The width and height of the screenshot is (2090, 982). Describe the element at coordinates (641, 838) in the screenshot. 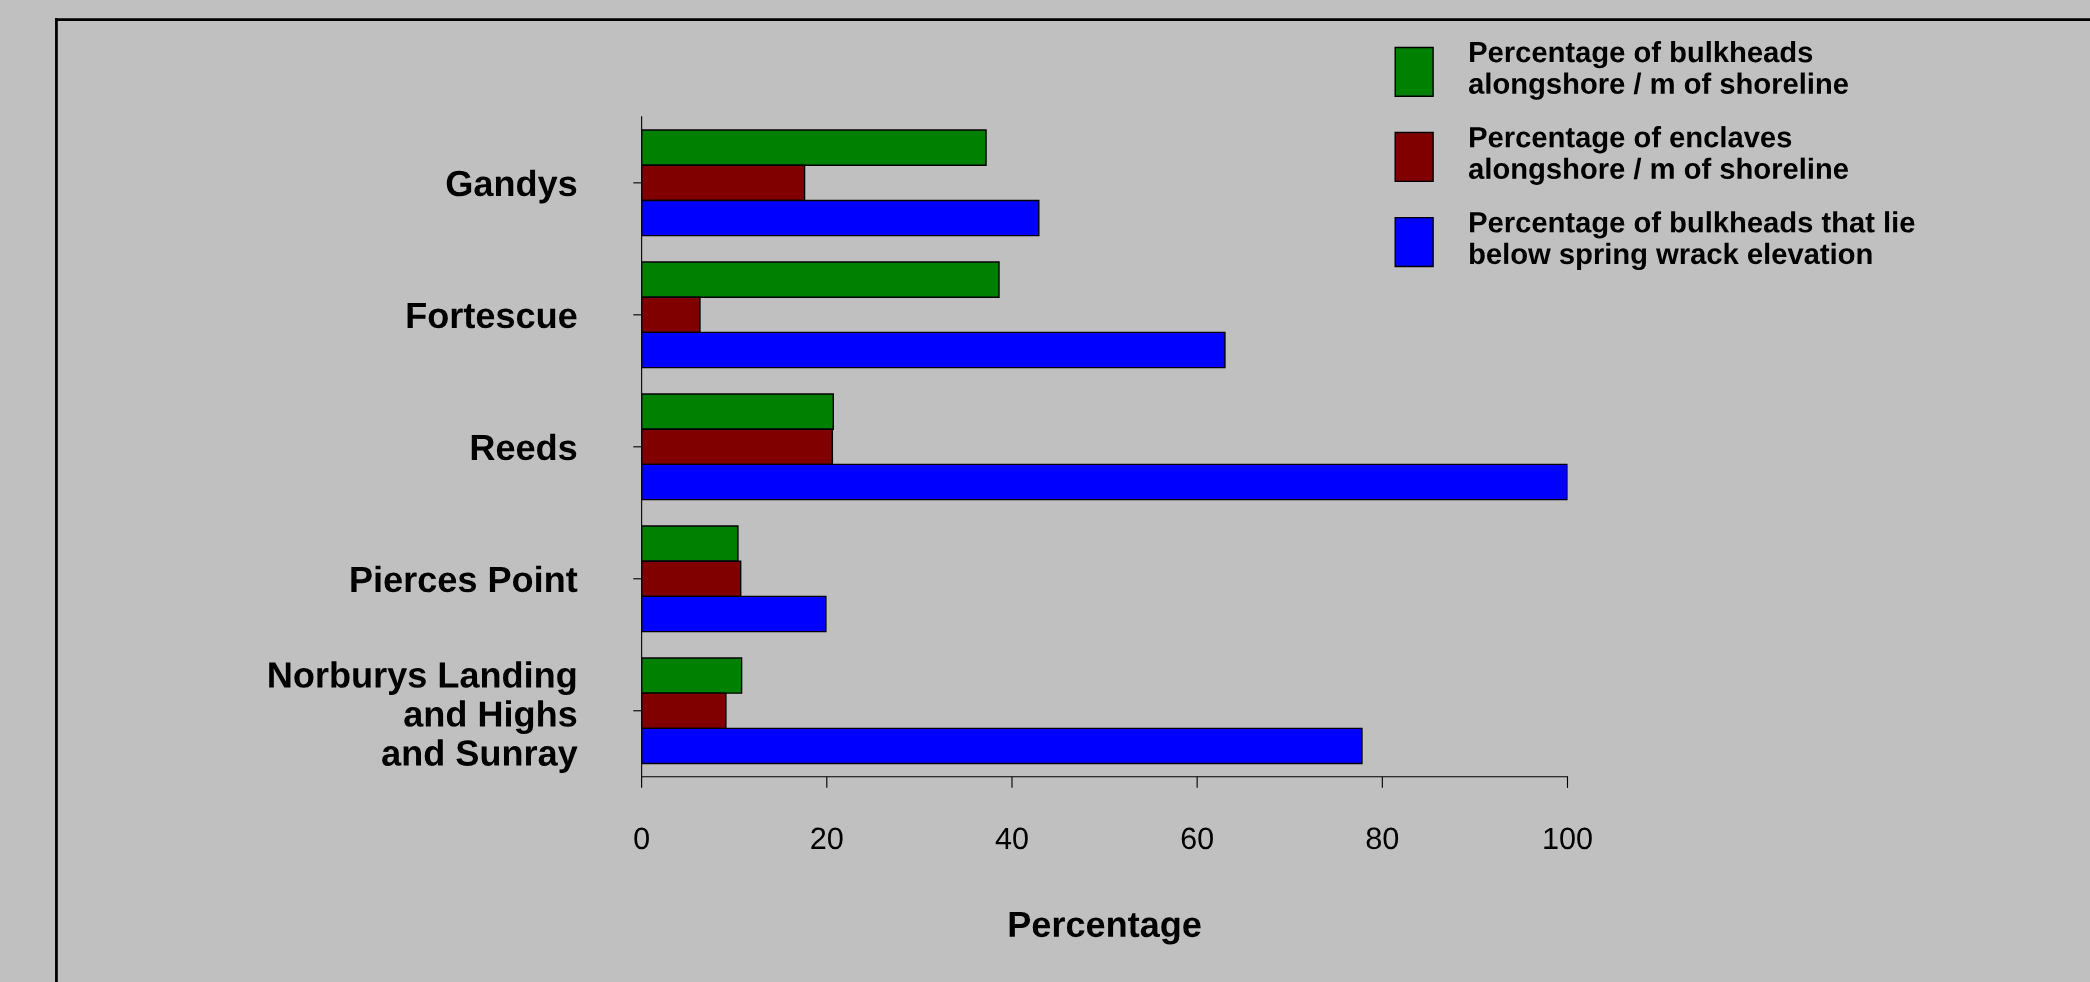

I see `x-tick-label: 0` at that location.